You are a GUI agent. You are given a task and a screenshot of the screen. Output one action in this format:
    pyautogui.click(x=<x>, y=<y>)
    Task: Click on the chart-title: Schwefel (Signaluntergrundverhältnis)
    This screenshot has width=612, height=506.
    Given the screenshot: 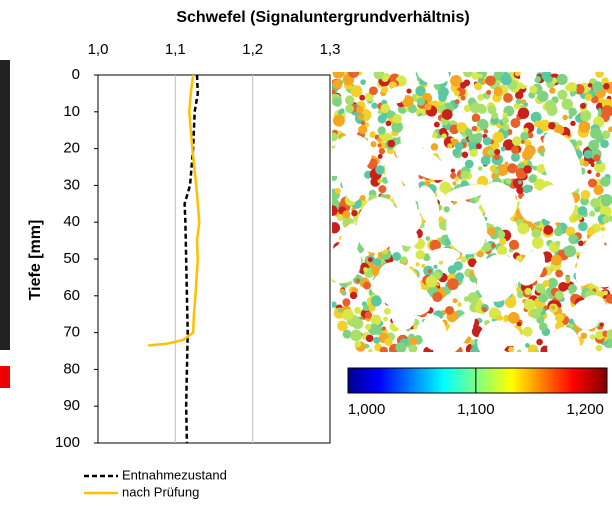 What is the action you would take?
    pyautogui.click(x=322, y=17)
    